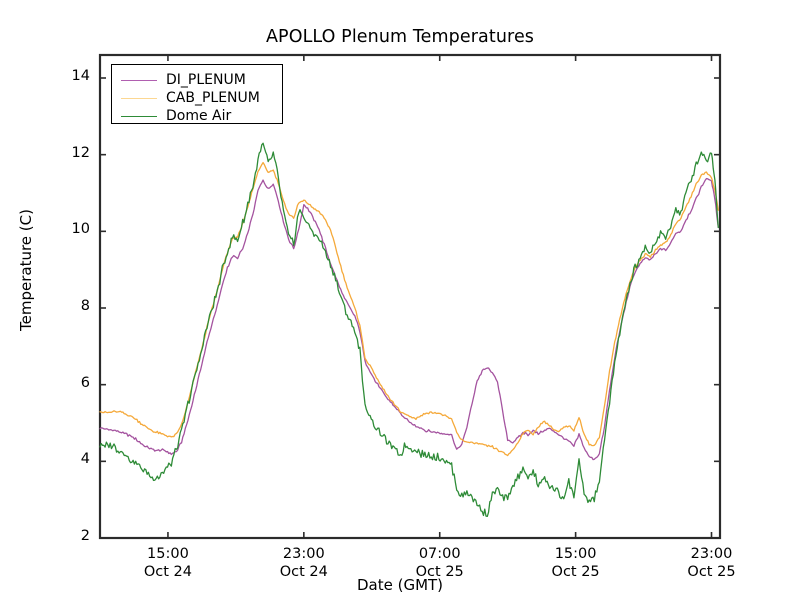  What do you see at coordinates (711, 563) in the screenshot?
I see `x-tick-label: 23:00 Oct 25` at bounding box center [711, 563].